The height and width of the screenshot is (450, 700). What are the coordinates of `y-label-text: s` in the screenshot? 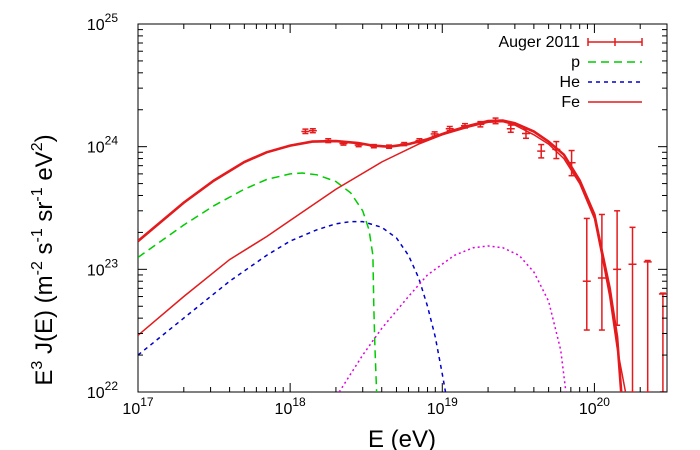 It's located at (44, 251).